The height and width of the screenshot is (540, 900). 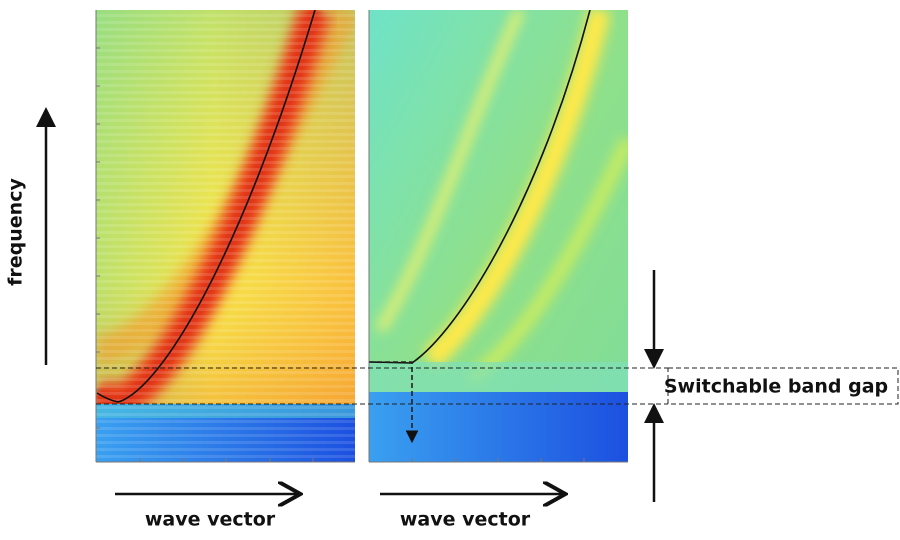 I want to click on band-gap-marker, so click(x=497, y=402).